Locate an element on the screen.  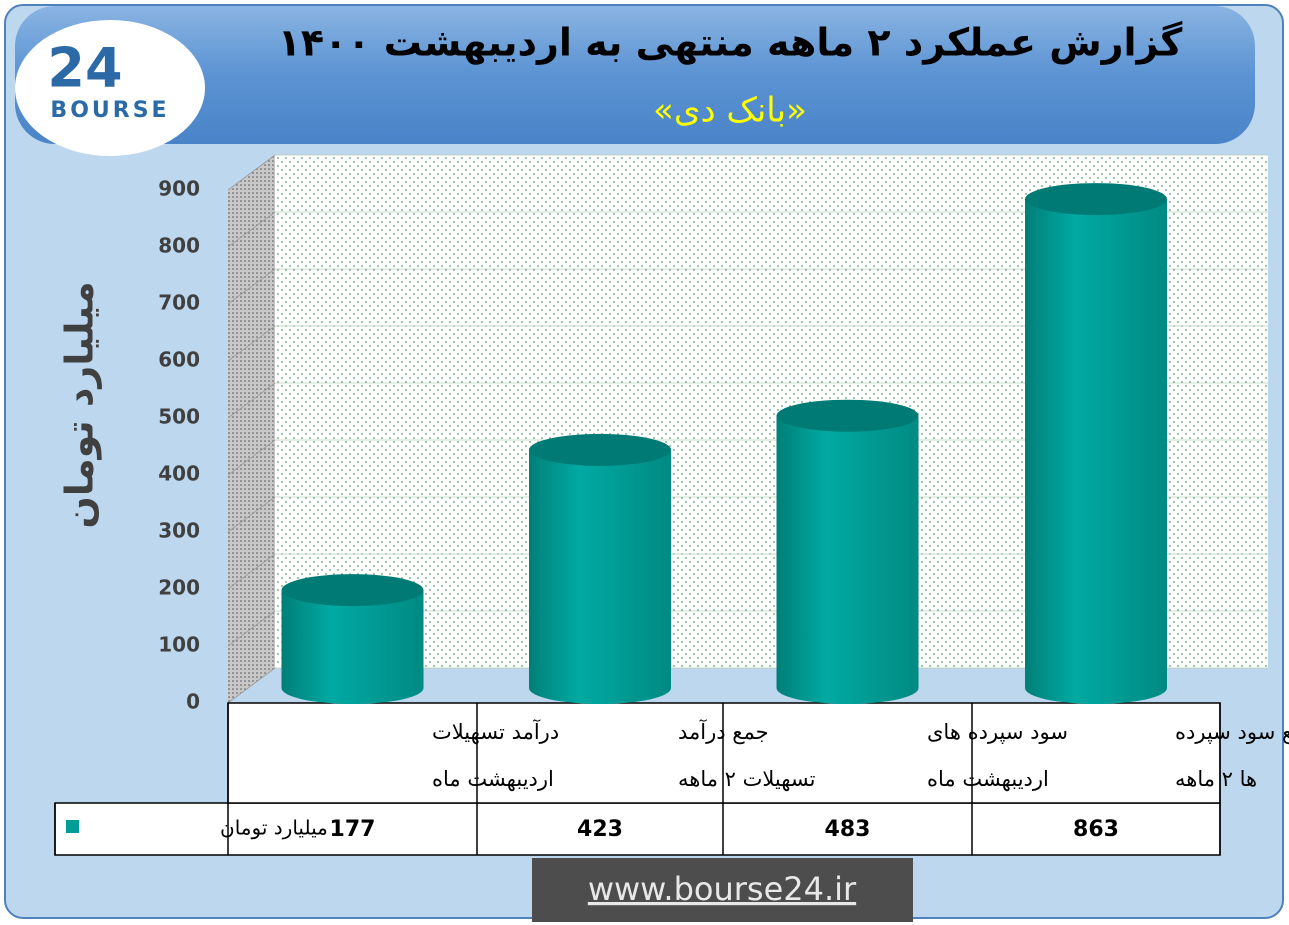
y-tick-label: 200 is located at coordinates (179, 588).